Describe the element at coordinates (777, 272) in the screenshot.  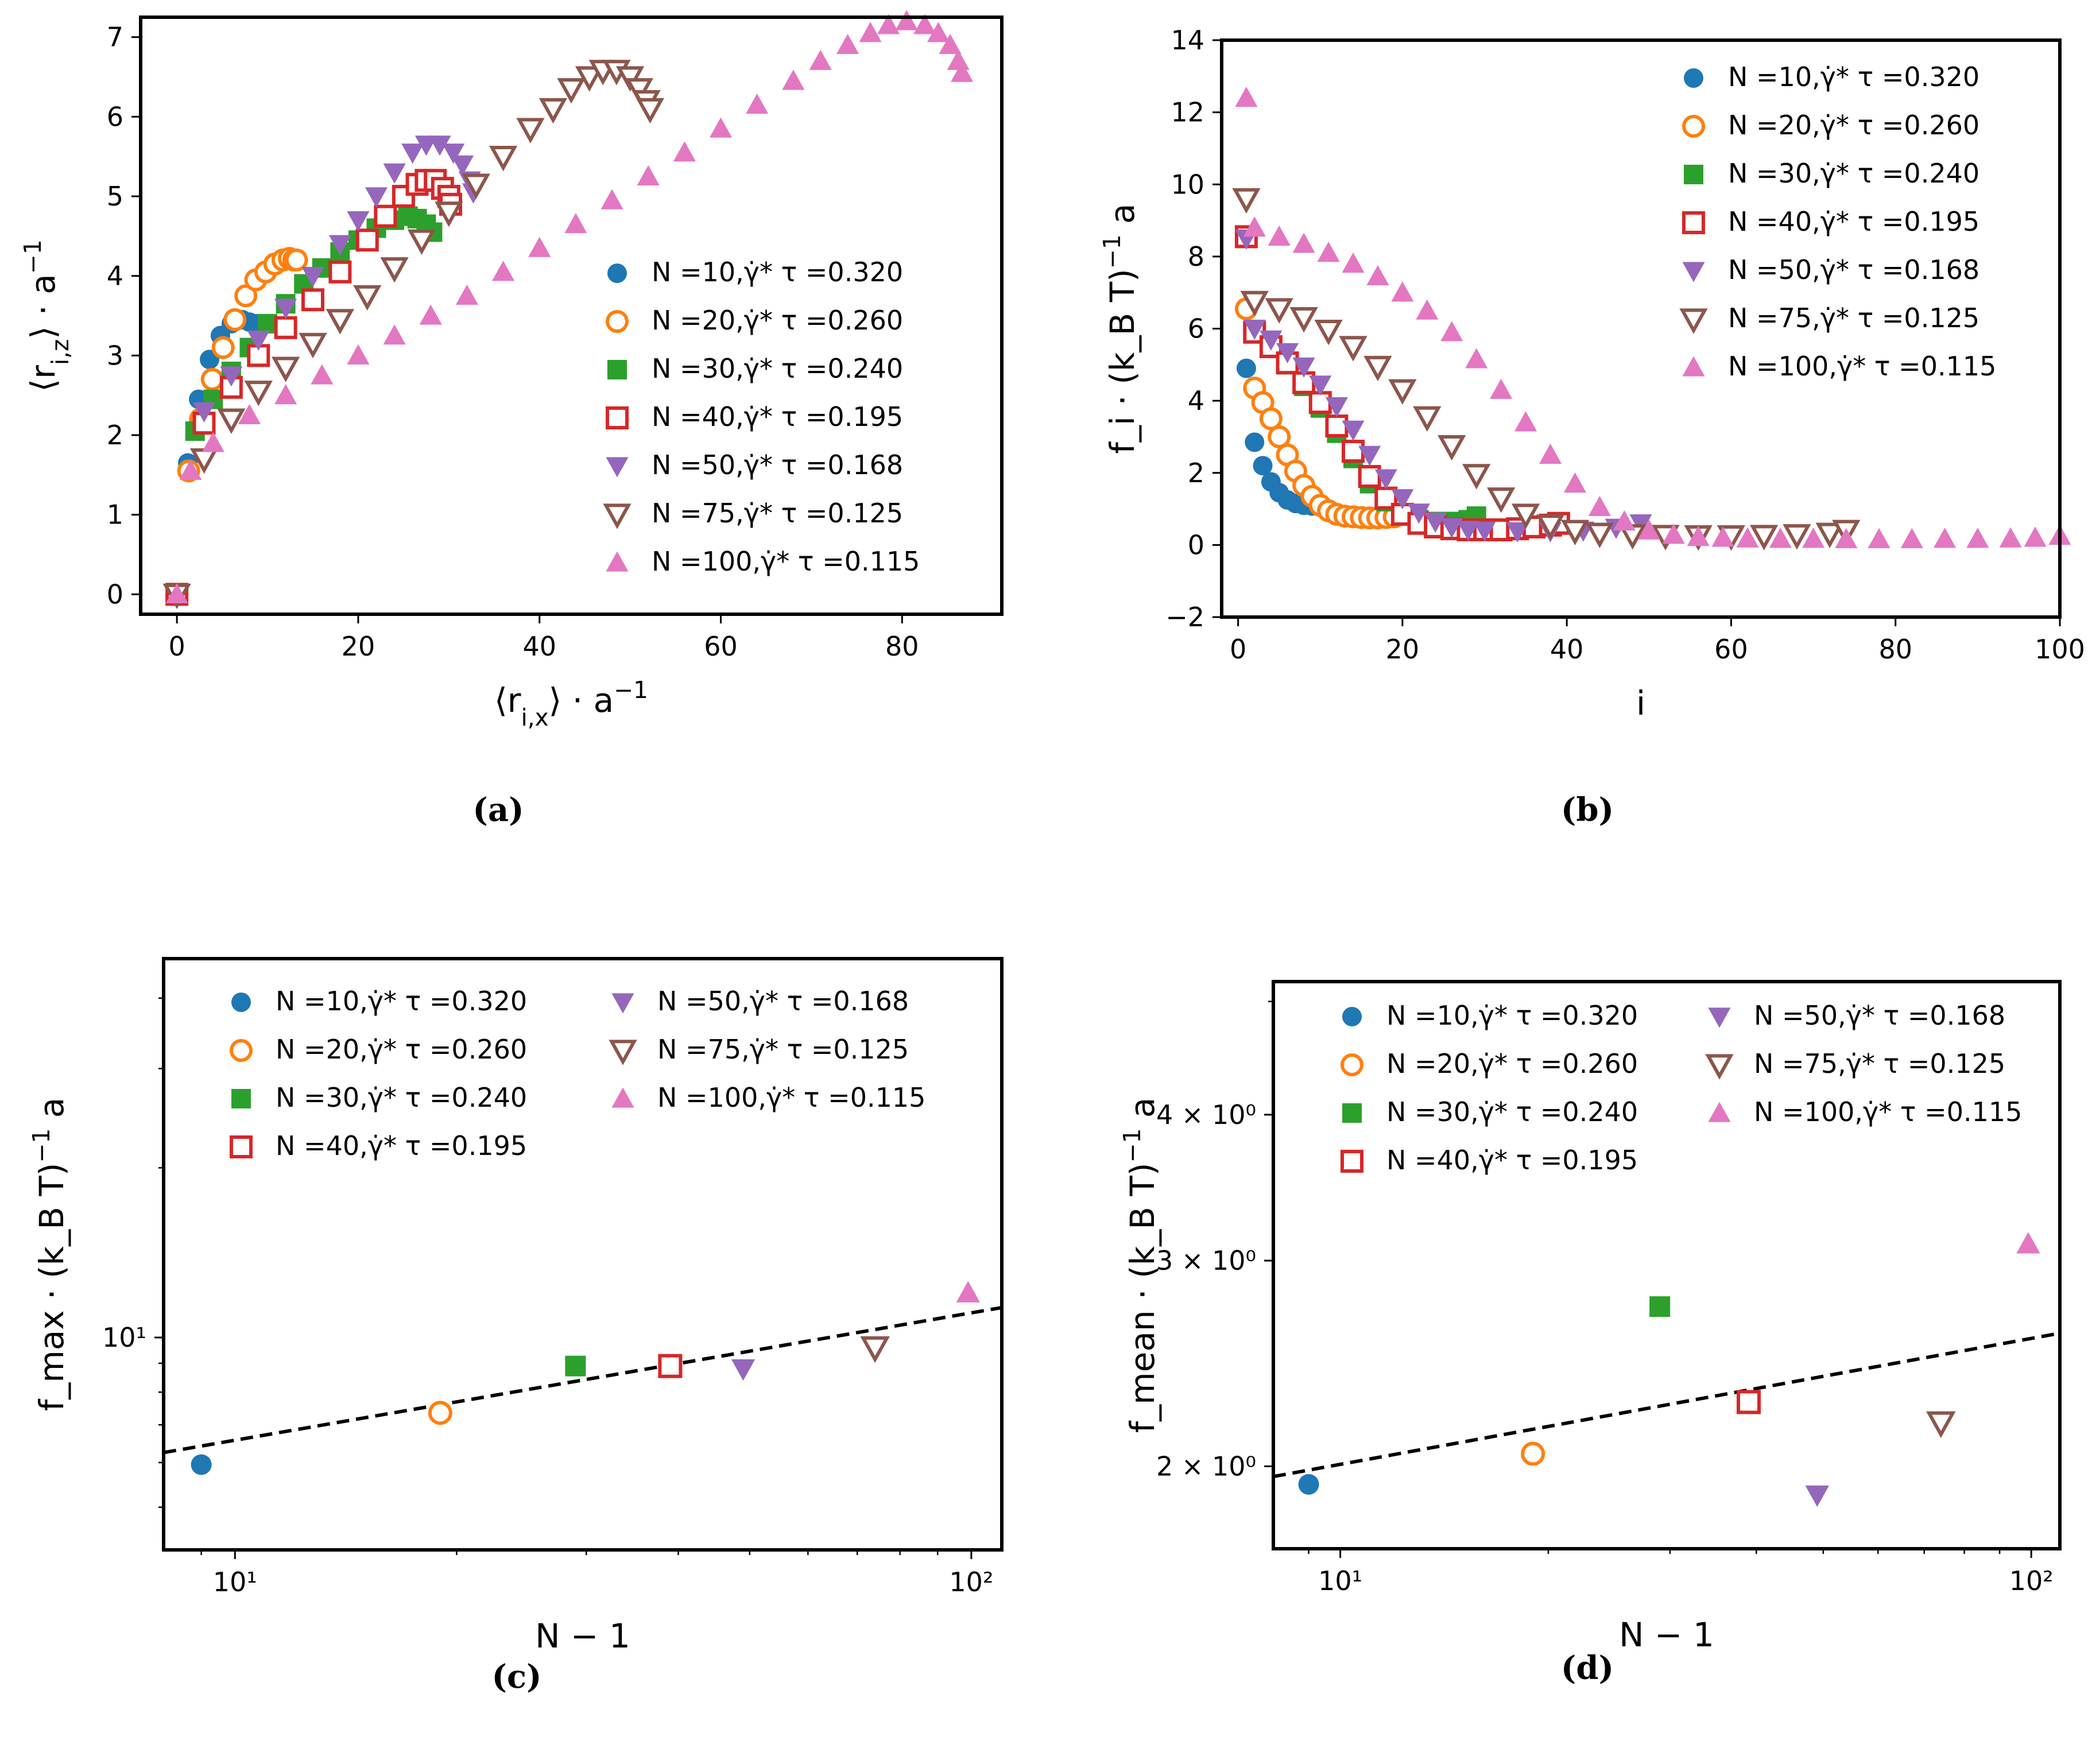
I see `legend-label-N10: N =10,γ̇* τ =0.320` at that location.